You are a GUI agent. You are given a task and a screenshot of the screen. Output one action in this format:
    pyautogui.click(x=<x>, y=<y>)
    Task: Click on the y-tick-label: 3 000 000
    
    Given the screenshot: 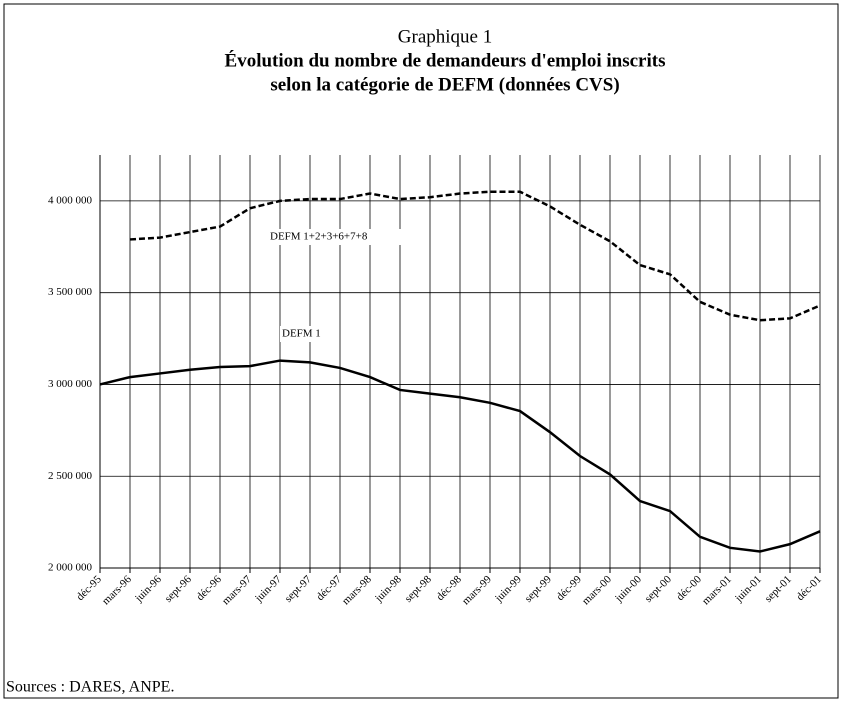 What is the action you would take?
    pyautogui.click(x=70, y=384)
    